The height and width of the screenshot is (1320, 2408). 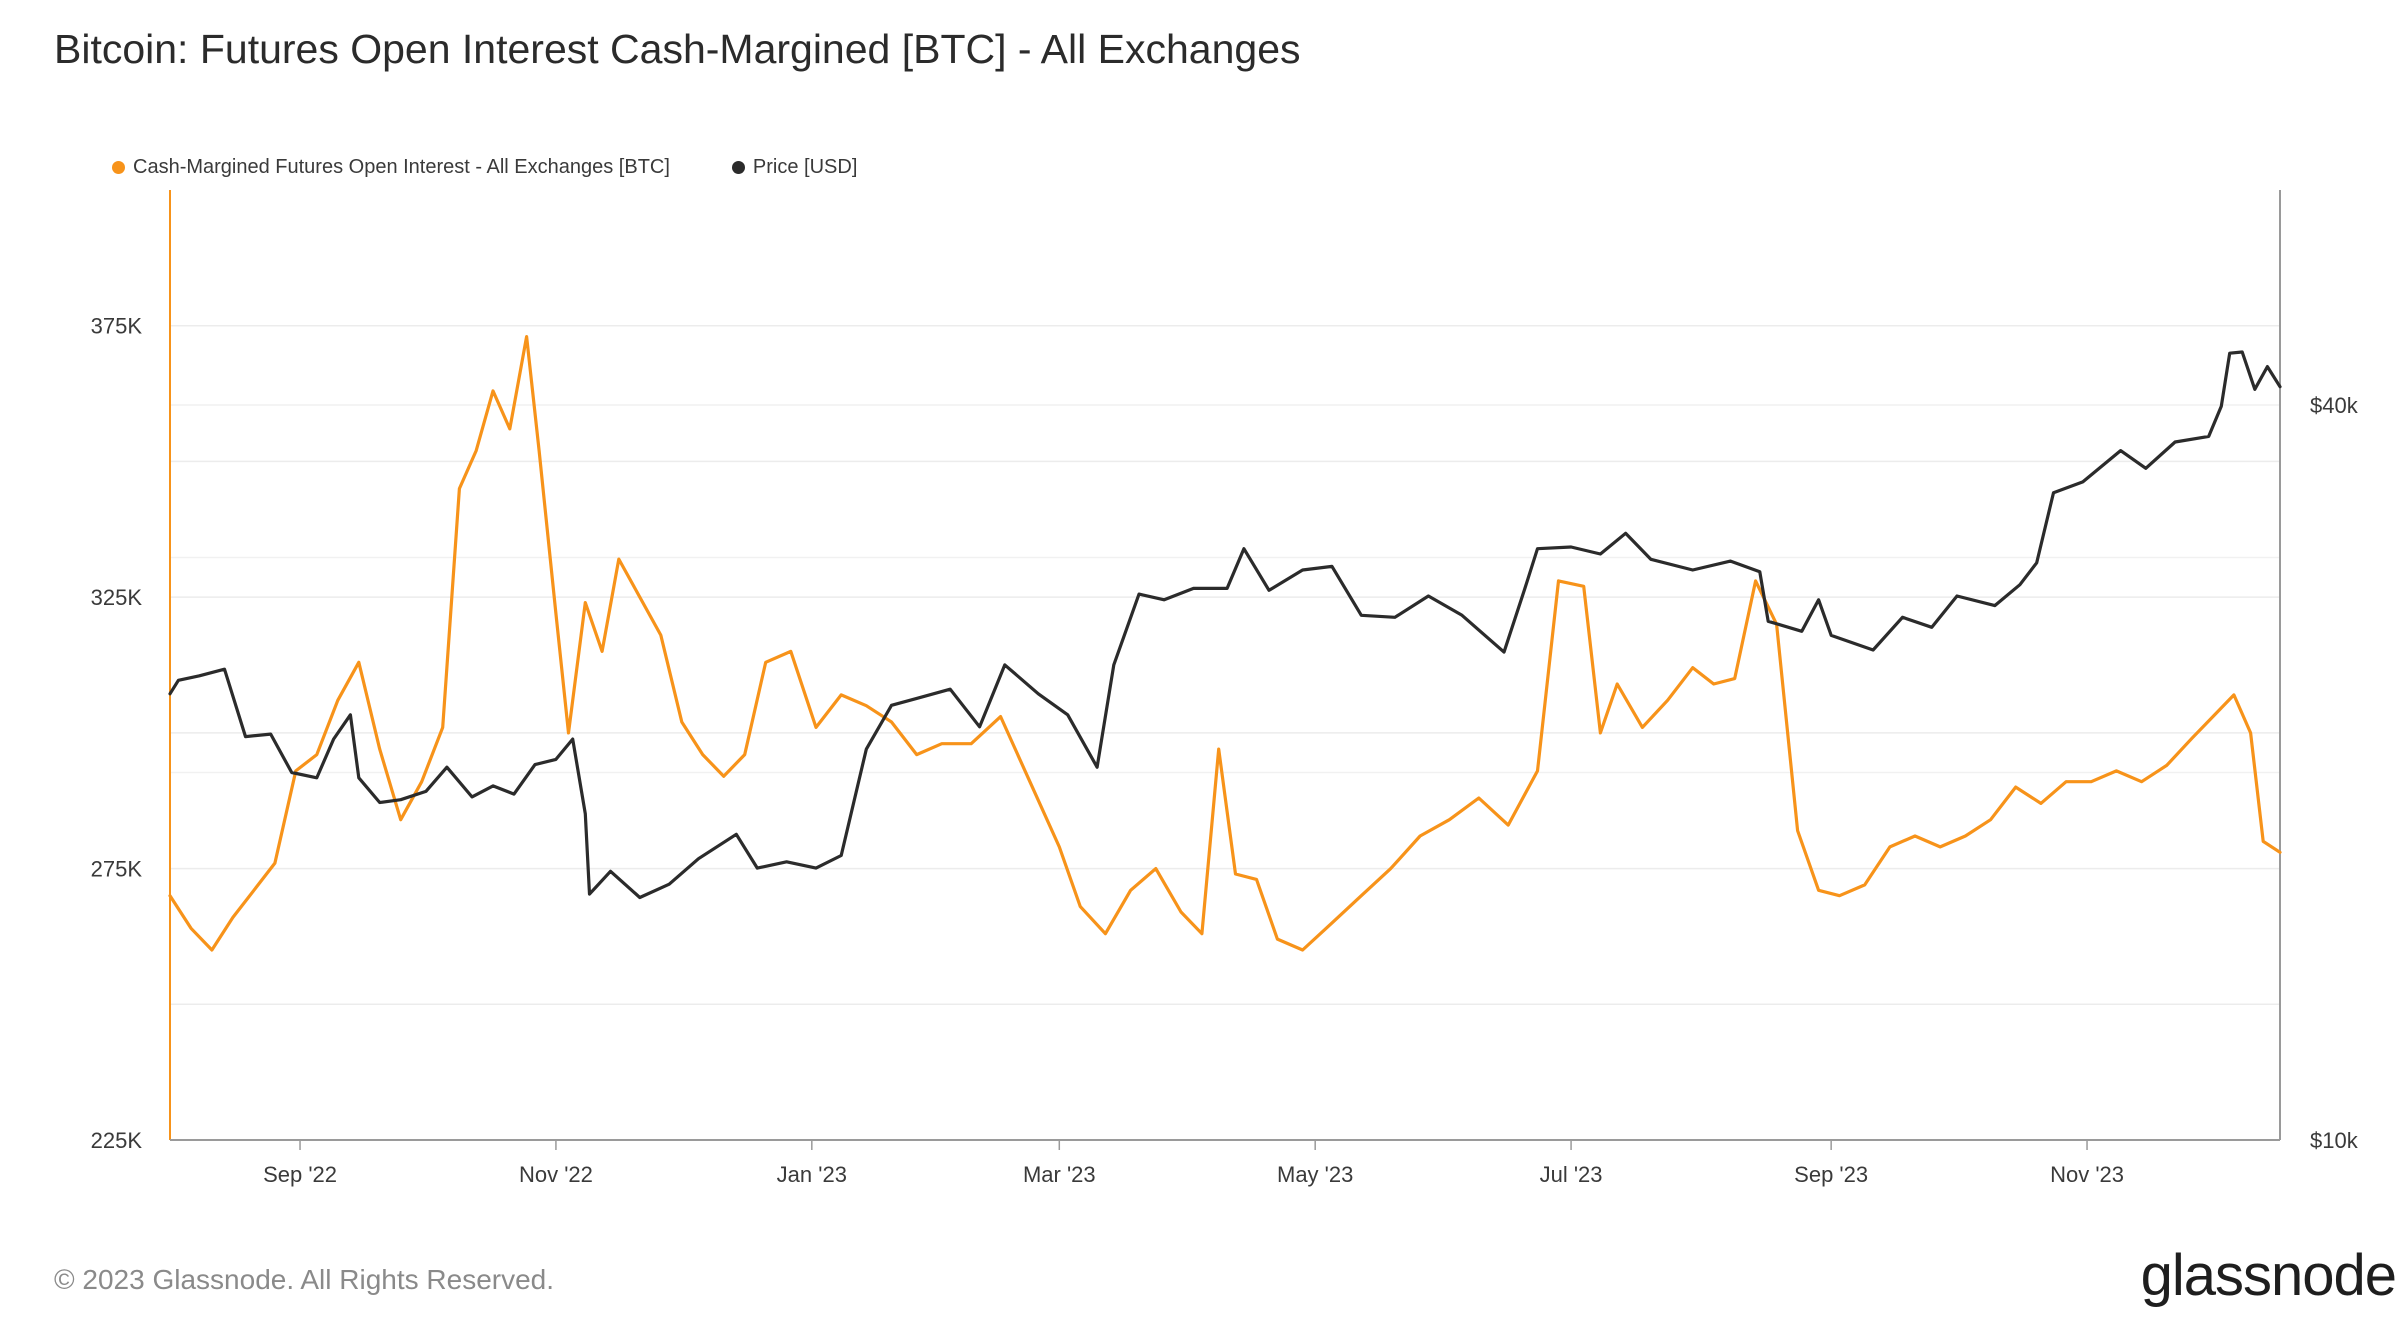 I want to click on x-tick-label: May '23, so click(x=1315, y=1174).